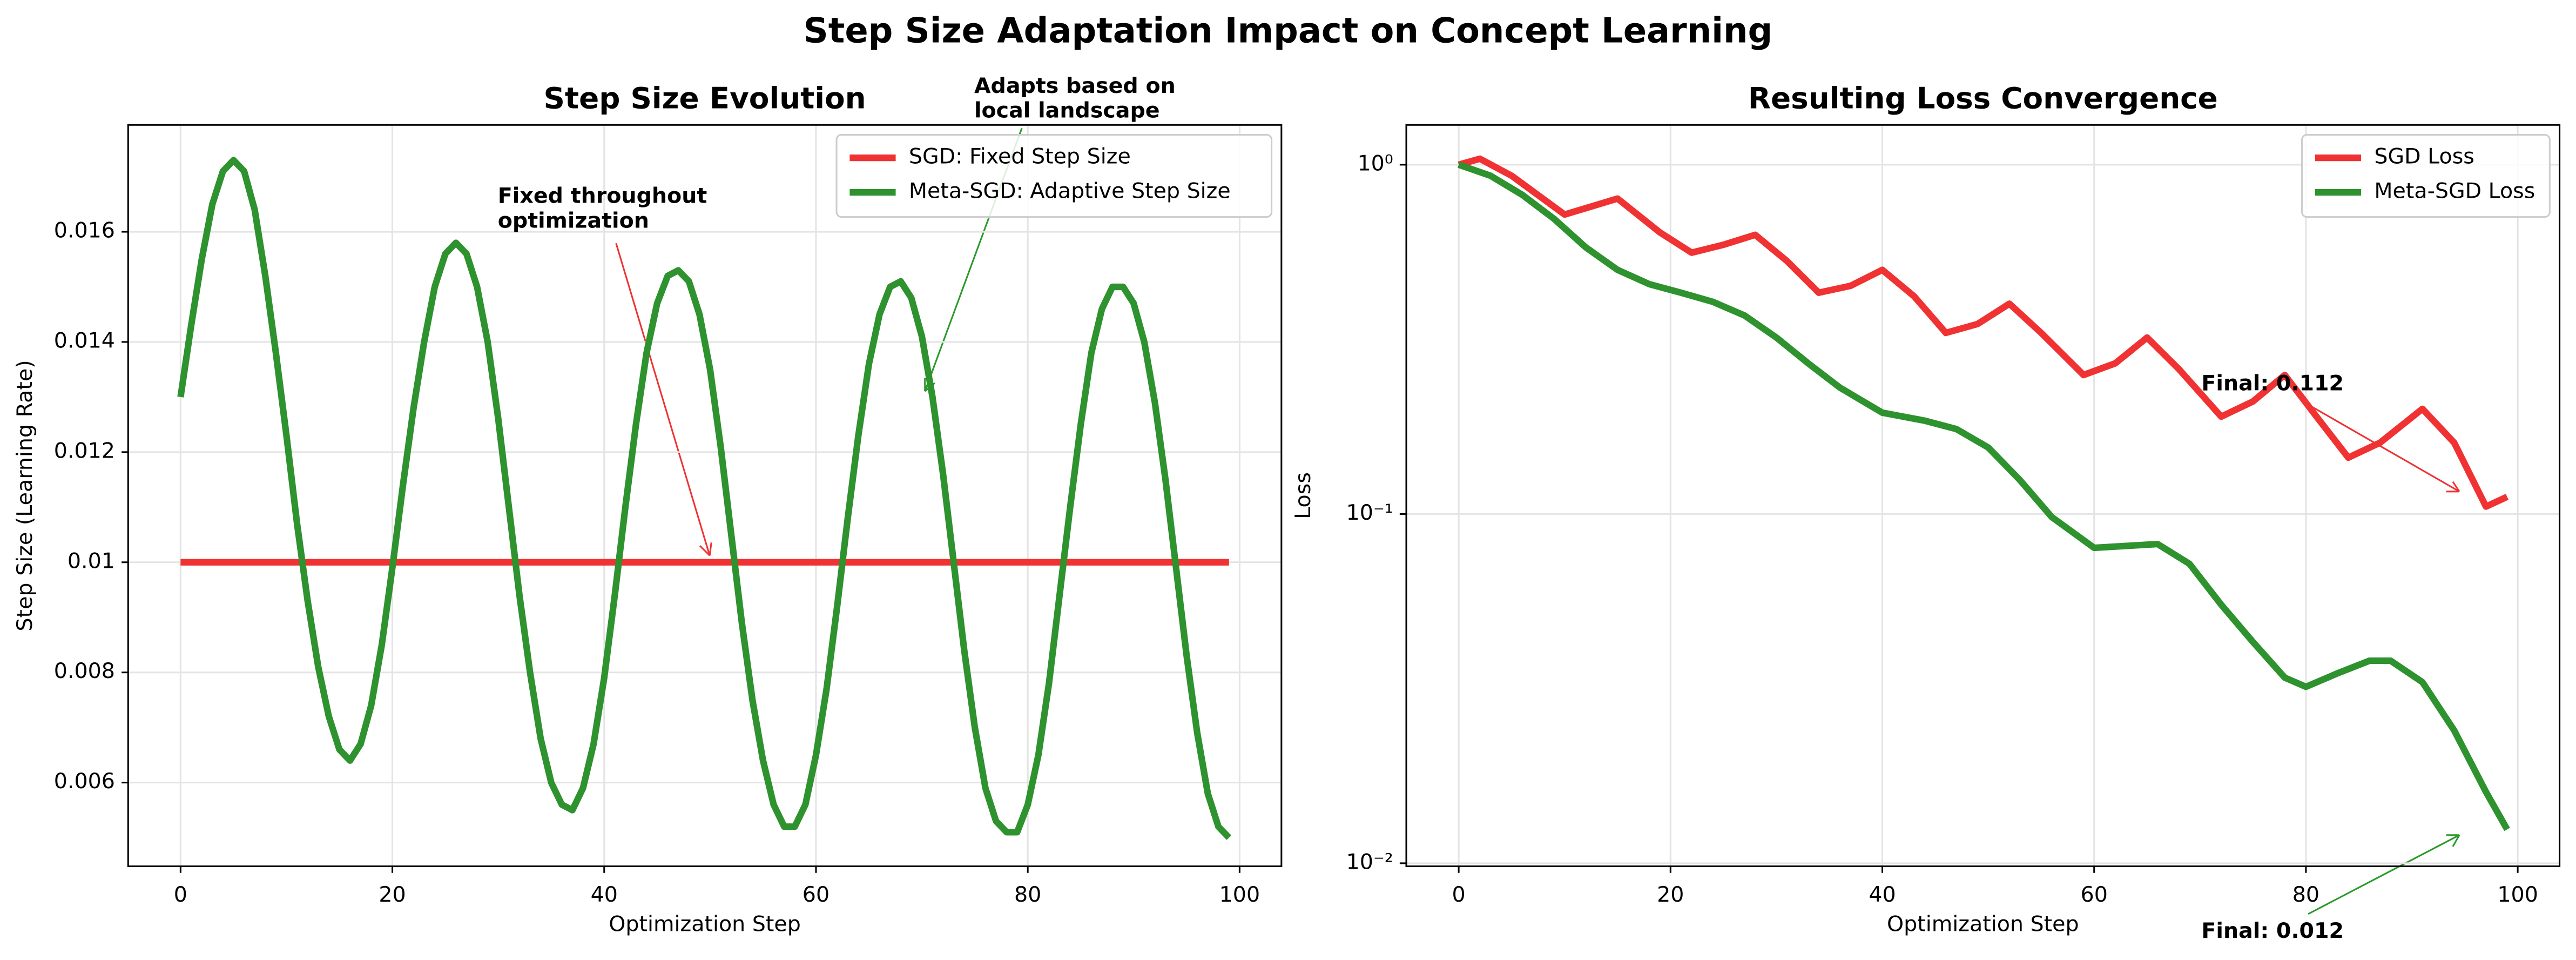 The height and width of the screenshot is (960, 2576). I want to click on y-tick-label: 0.006, so click(84, 781).